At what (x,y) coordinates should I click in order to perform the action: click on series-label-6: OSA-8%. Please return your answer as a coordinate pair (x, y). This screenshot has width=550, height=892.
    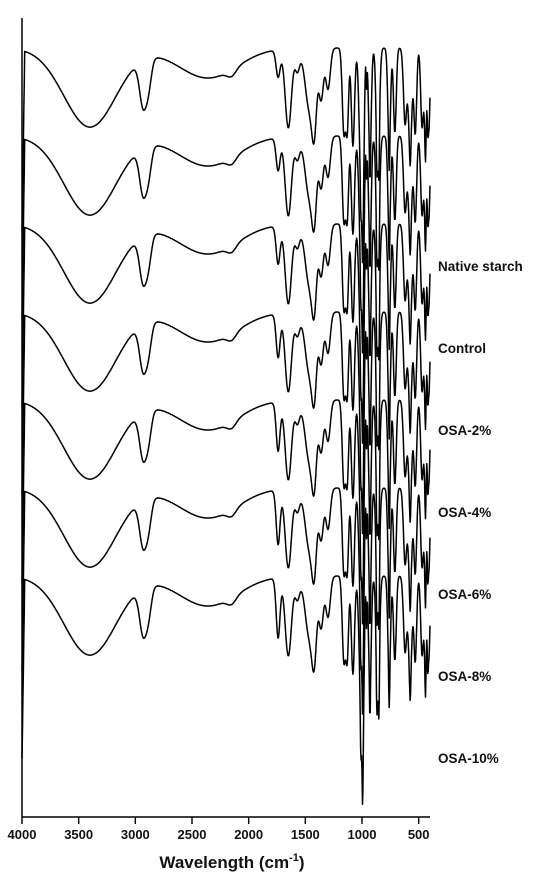
    Looking at the image, I should click on (464, 676).